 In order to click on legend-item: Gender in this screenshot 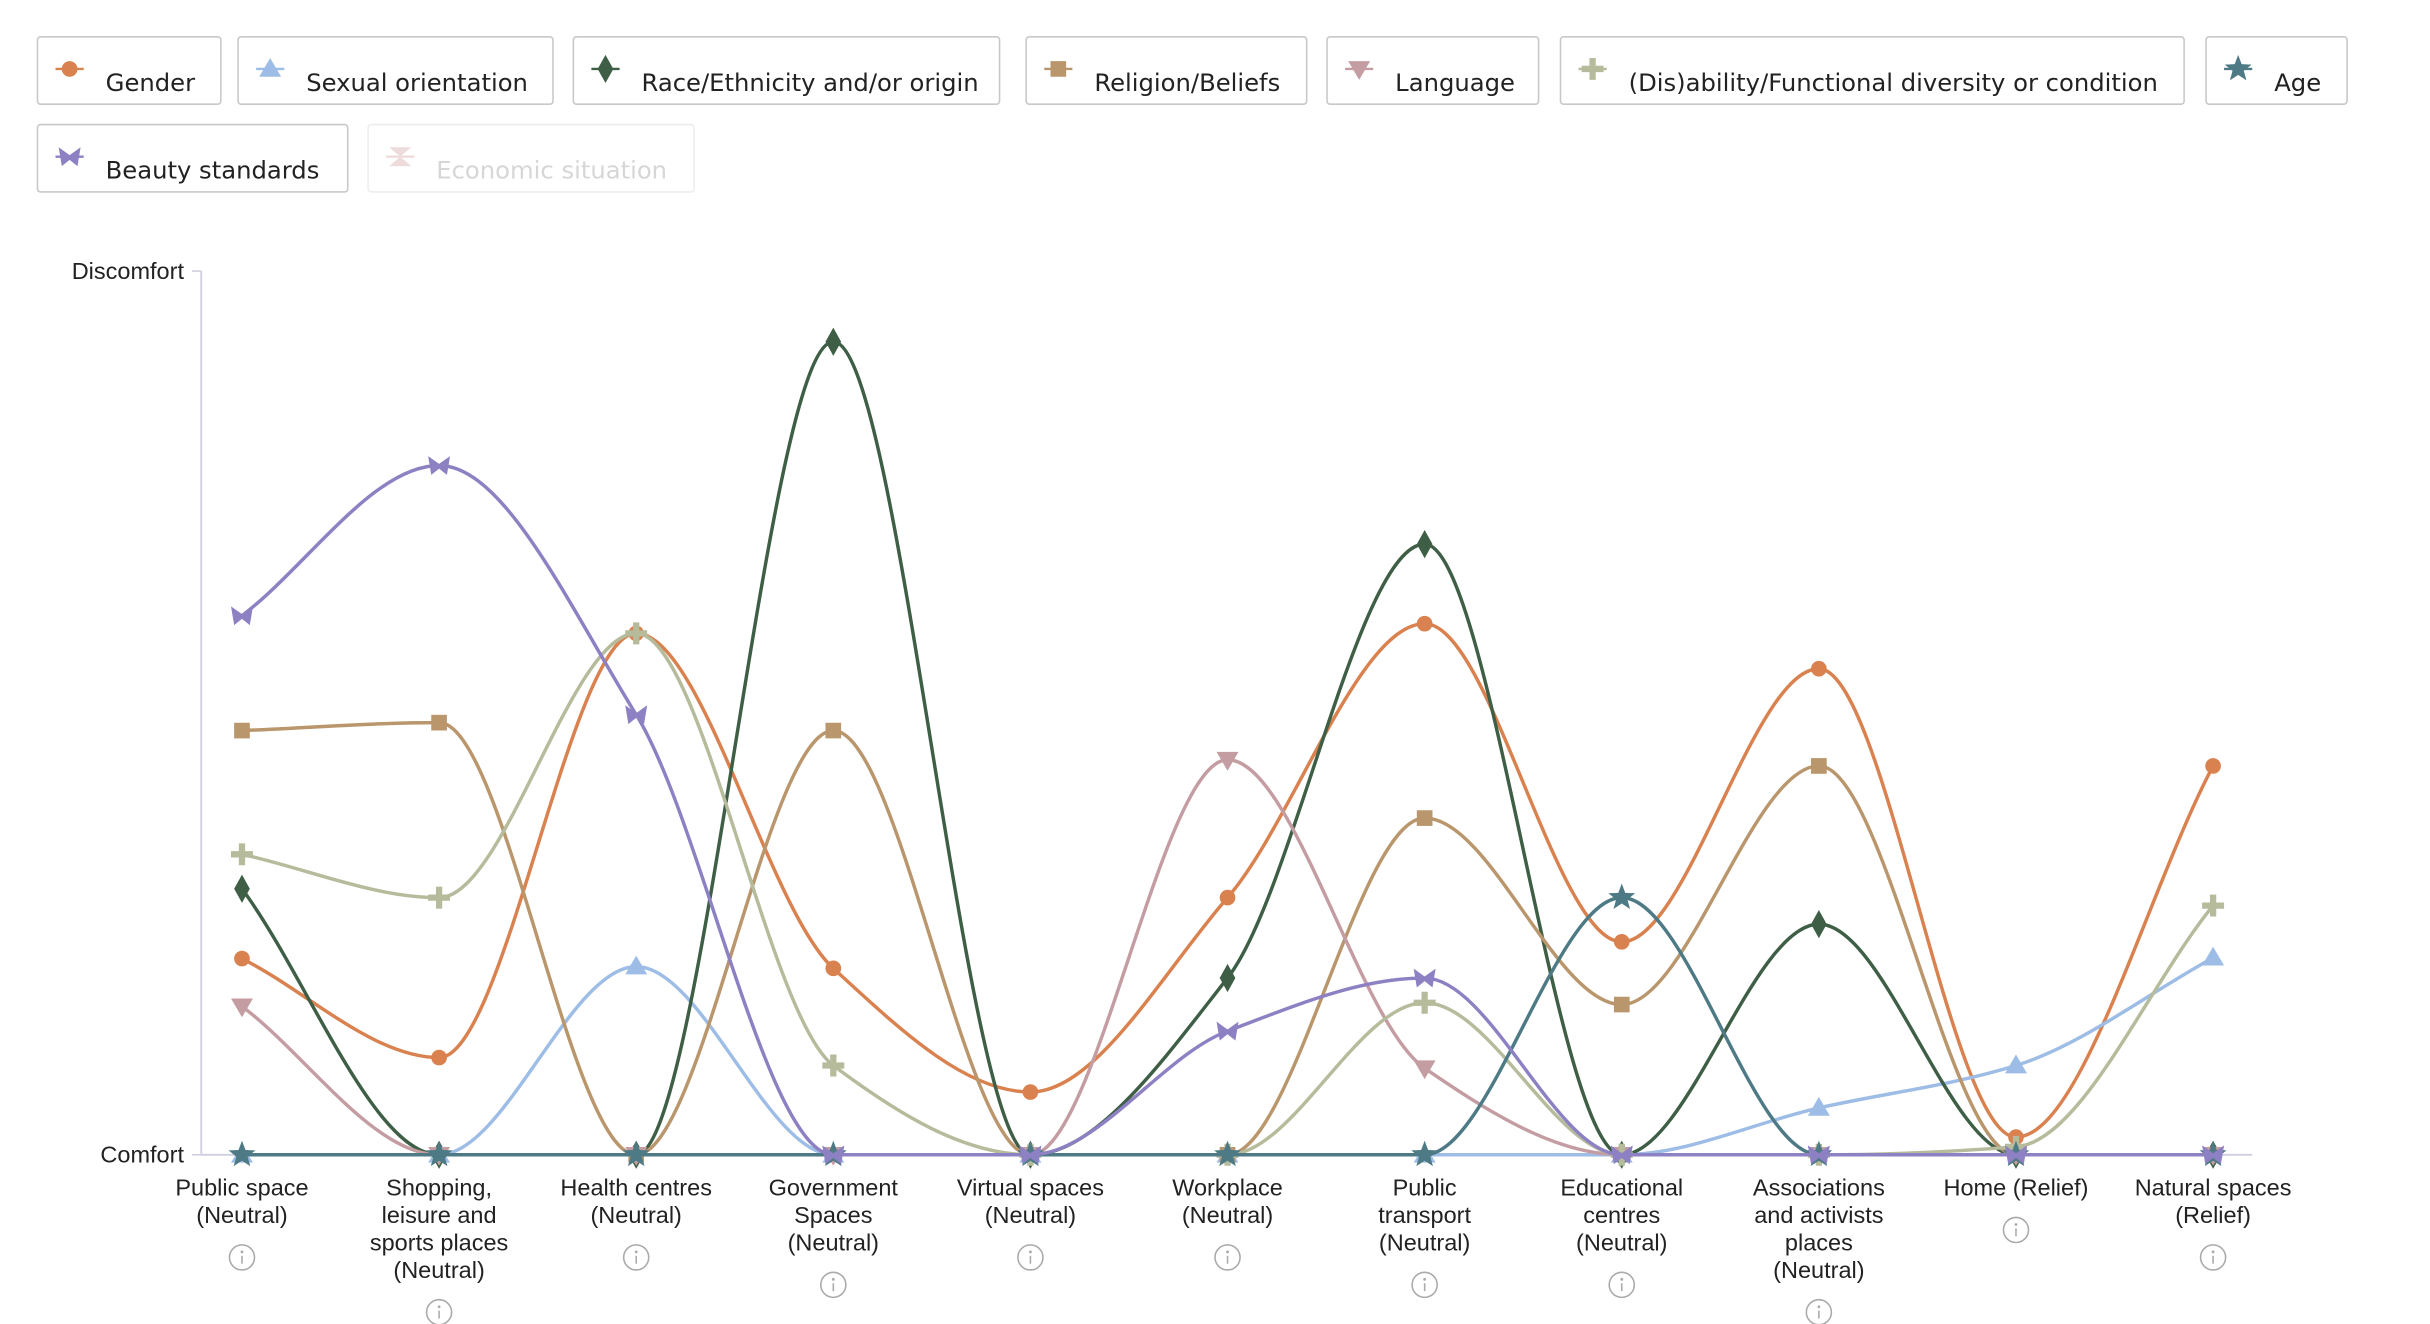, I will do `click(129, 70)`.